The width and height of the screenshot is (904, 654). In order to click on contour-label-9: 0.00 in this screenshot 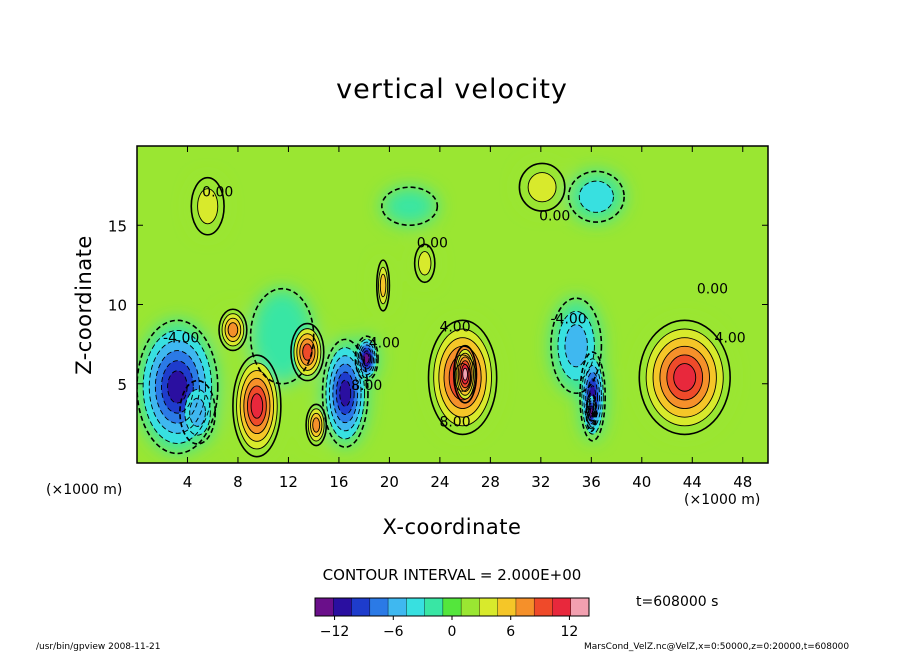, I will do `click(712, 289)`.